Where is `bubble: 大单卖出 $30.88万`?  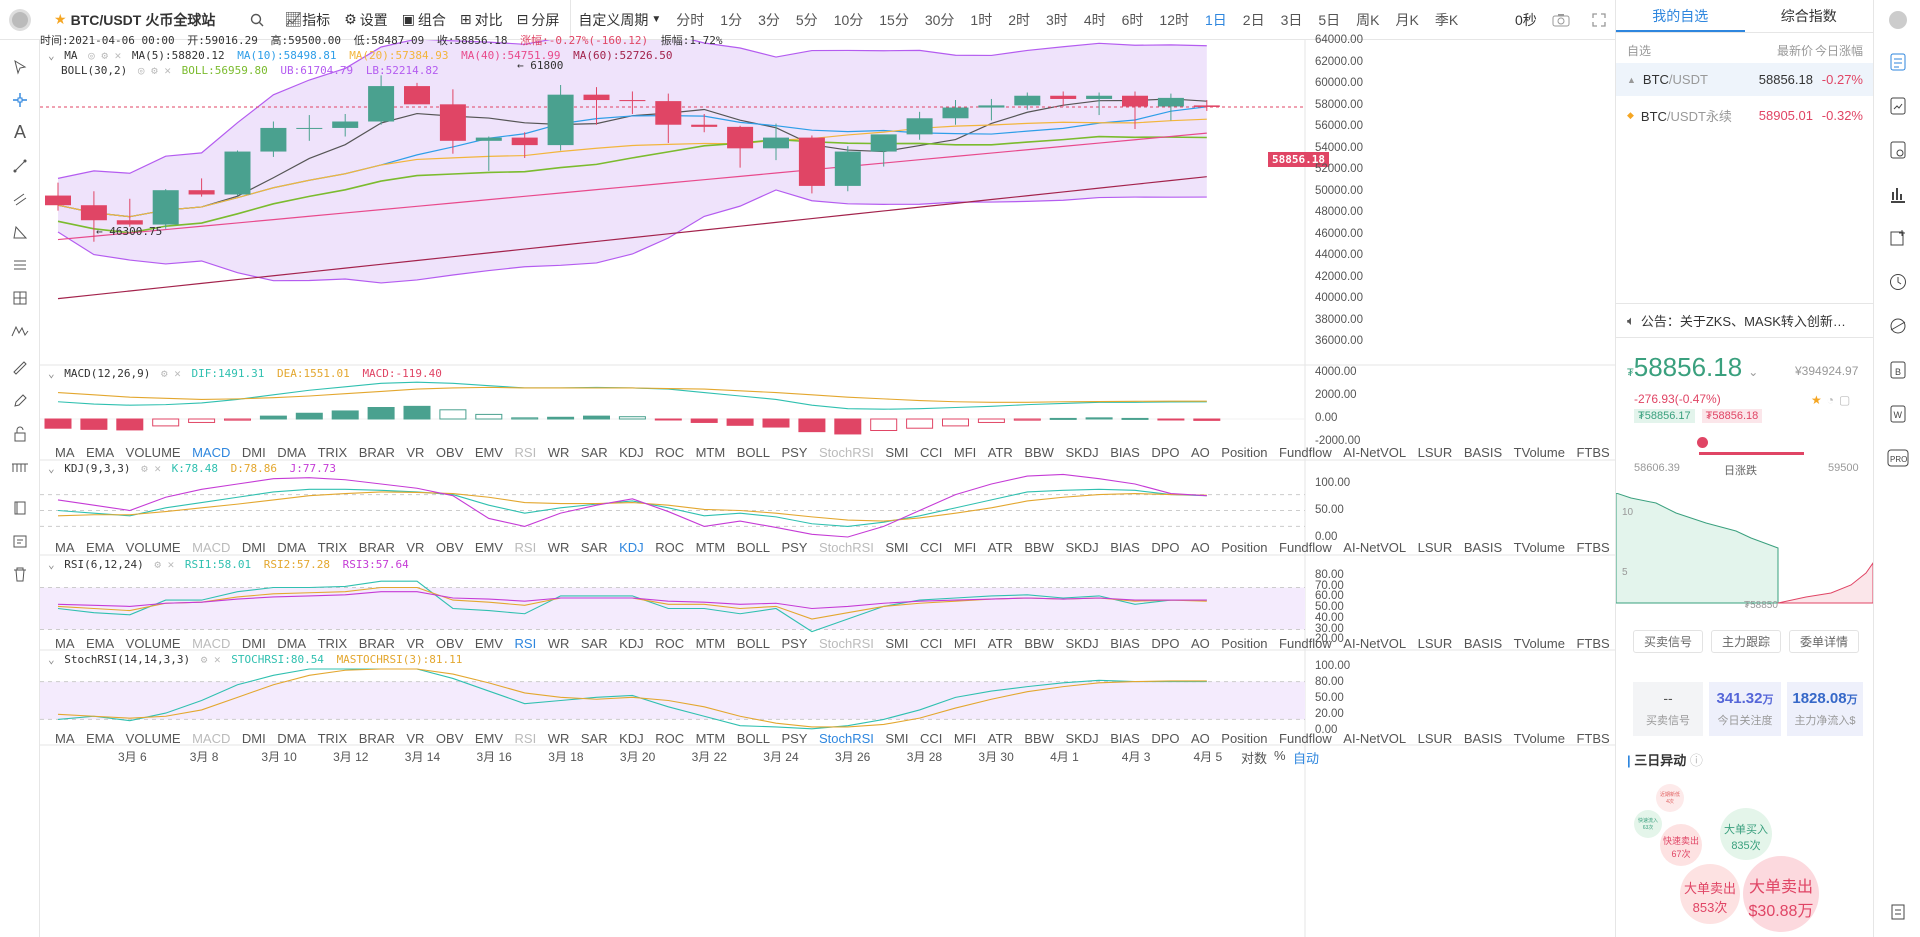 bubble: 大单卖出 $30.88万 is located at coordinates (1781, 894).